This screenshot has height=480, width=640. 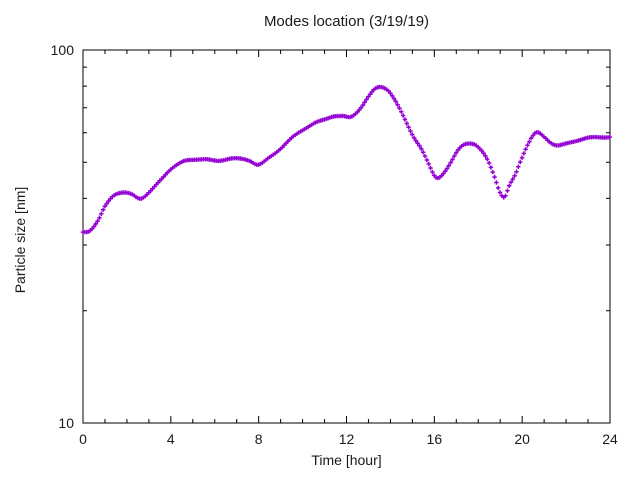 I want to click on x-tick-label: 16, so click(x=435, y=439).